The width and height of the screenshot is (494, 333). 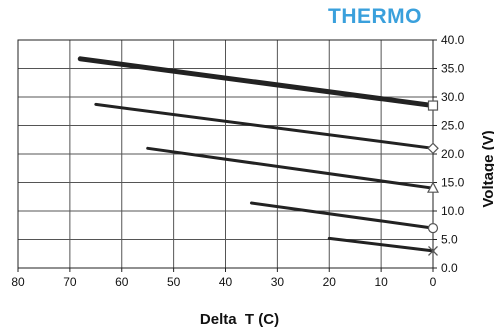 I want to click on x-axis-ticks: 80 70 60 50 40 30 20 10 0, so click(x=224, y=278).